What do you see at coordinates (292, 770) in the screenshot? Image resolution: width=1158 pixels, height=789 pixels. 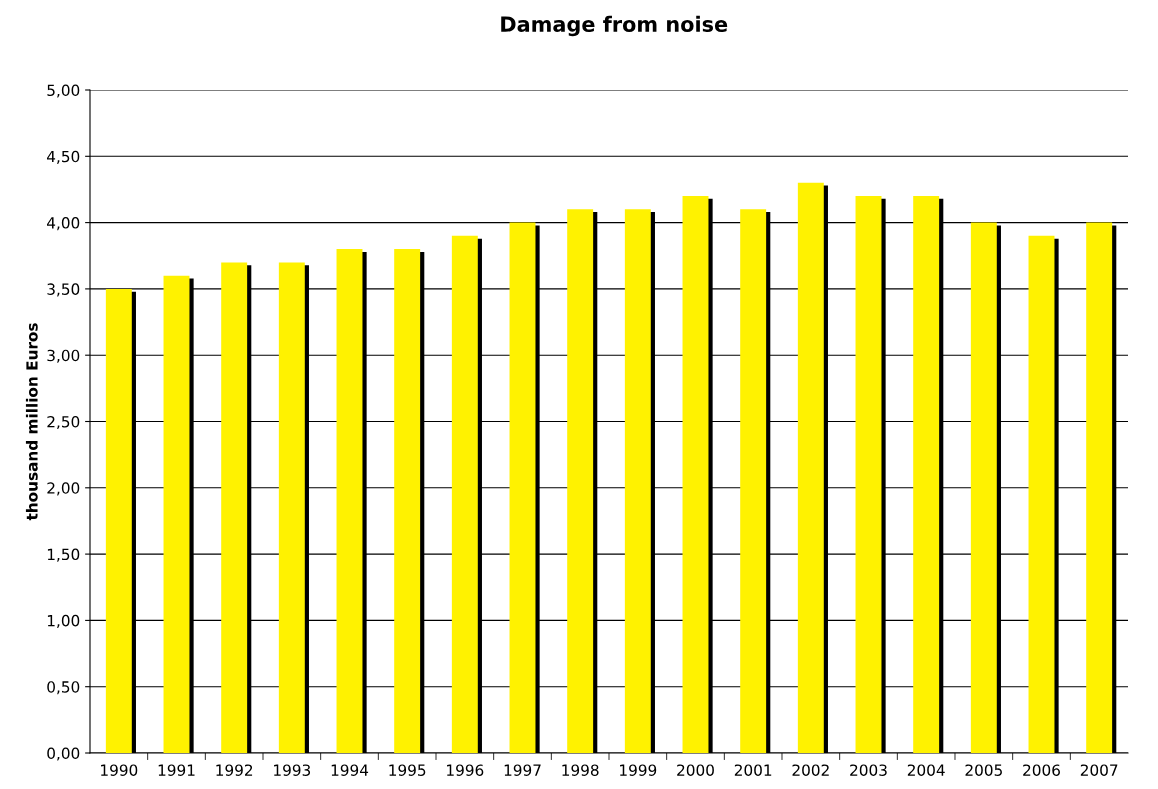 I see `x-tick-label: 1993` at bounding box center [292, 770].